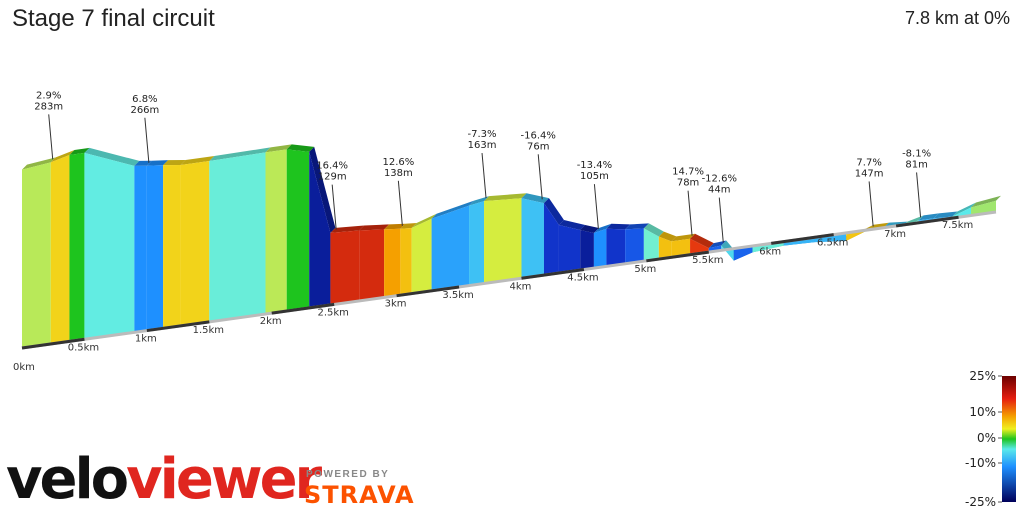  I want to click on annotation-gradient: -7.3%, so click(482, 134).